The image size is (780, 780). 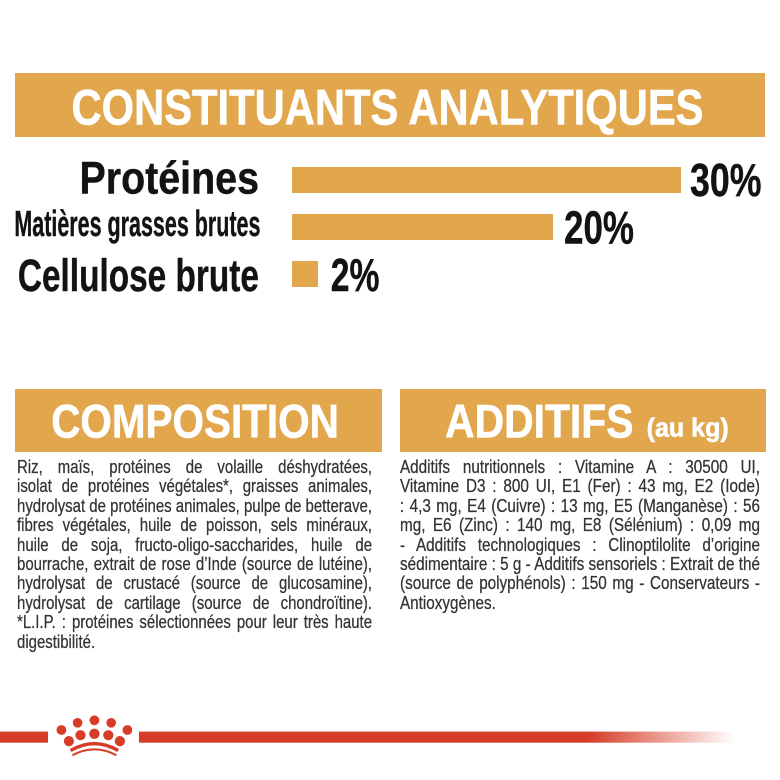 I want to click on svg-text: COMPOSITION, so click(x=195, y=422).